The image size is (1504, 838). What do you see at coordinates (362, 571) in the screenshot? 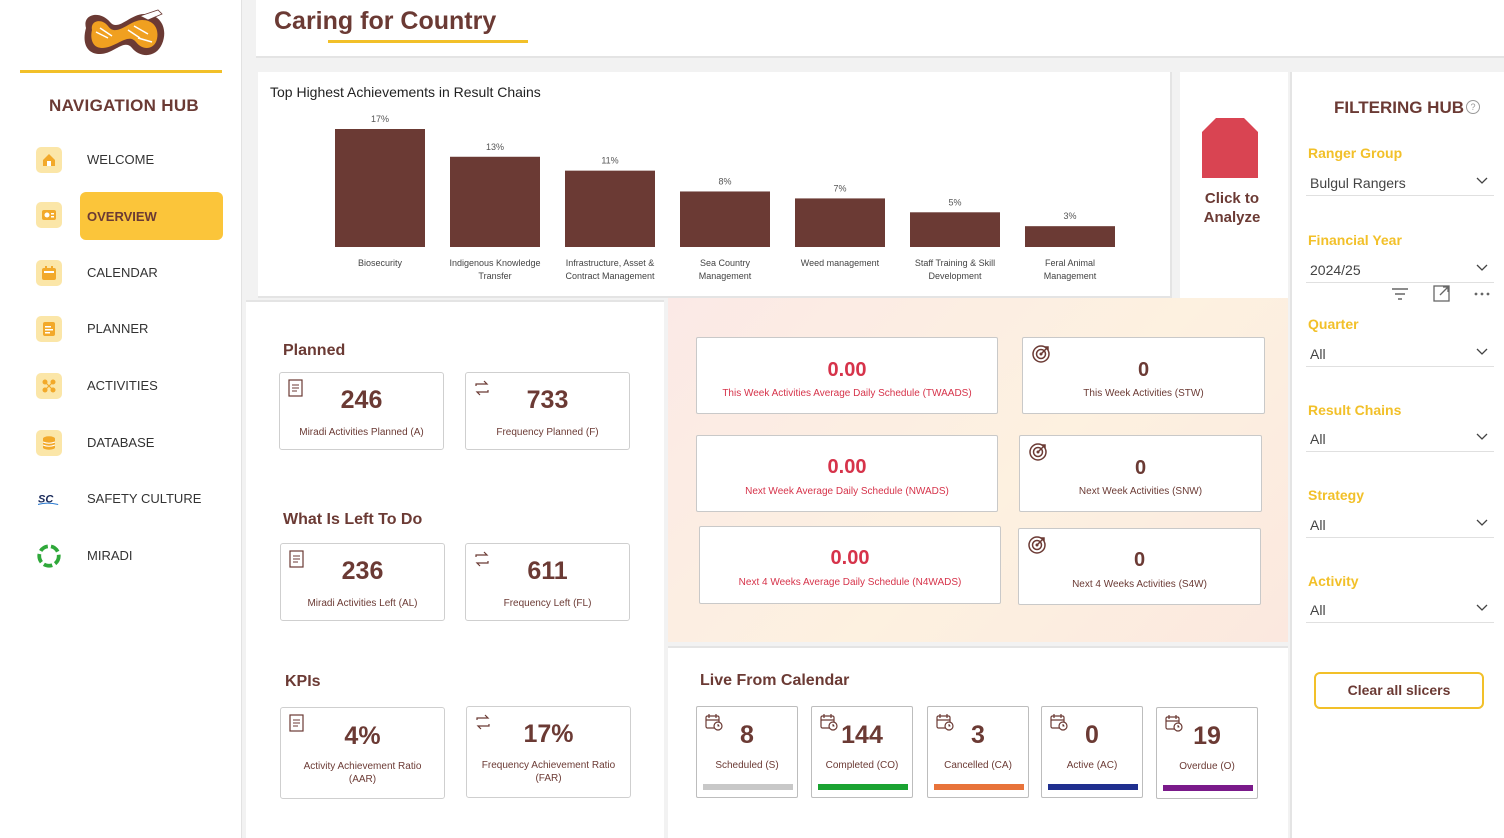
I see `card-value: 236` at bounding box center [362, 571].